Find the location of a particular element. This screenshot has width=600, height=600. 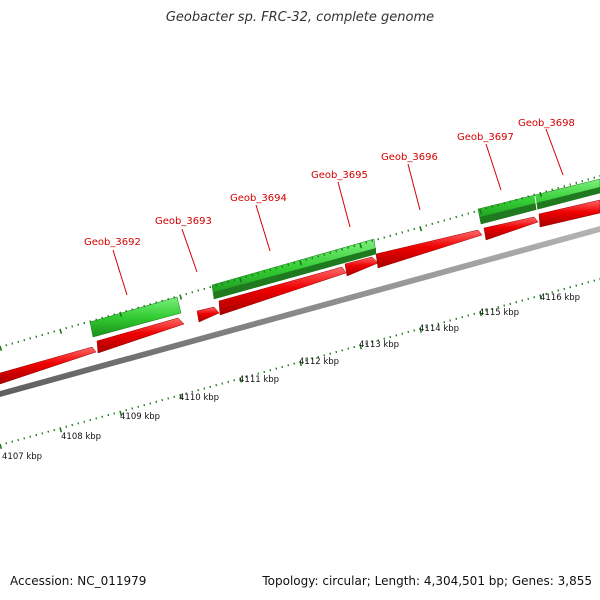

kbp-label: 4111 kbp is located at coordinates (259, 380).